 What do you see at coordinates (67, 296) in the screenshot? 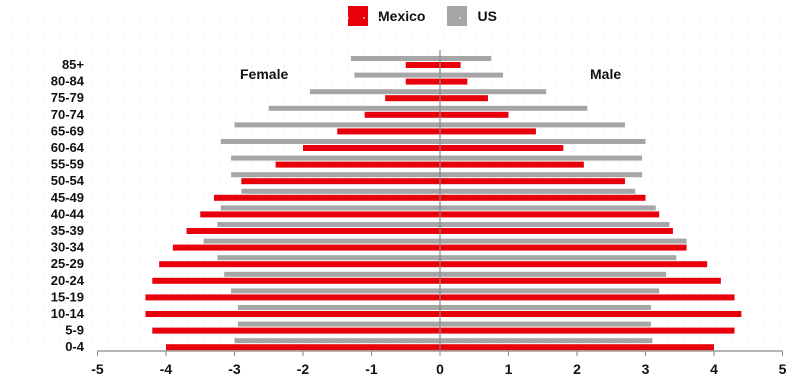
I see `category-label: 15-19` at bounding box center [67, 296].